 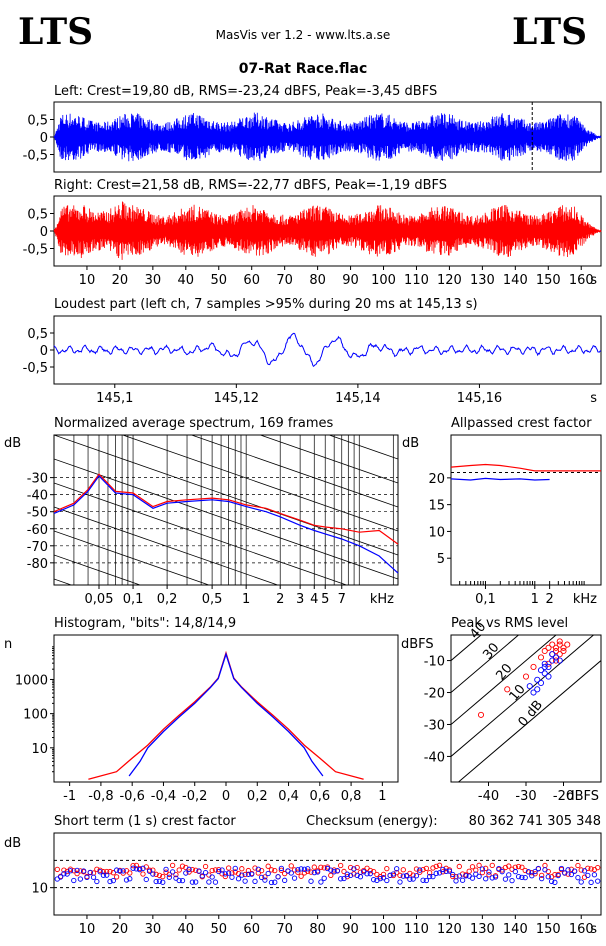 I want to click on allpassed-crest-ytick-label: 5, so click(x=441, y=559).